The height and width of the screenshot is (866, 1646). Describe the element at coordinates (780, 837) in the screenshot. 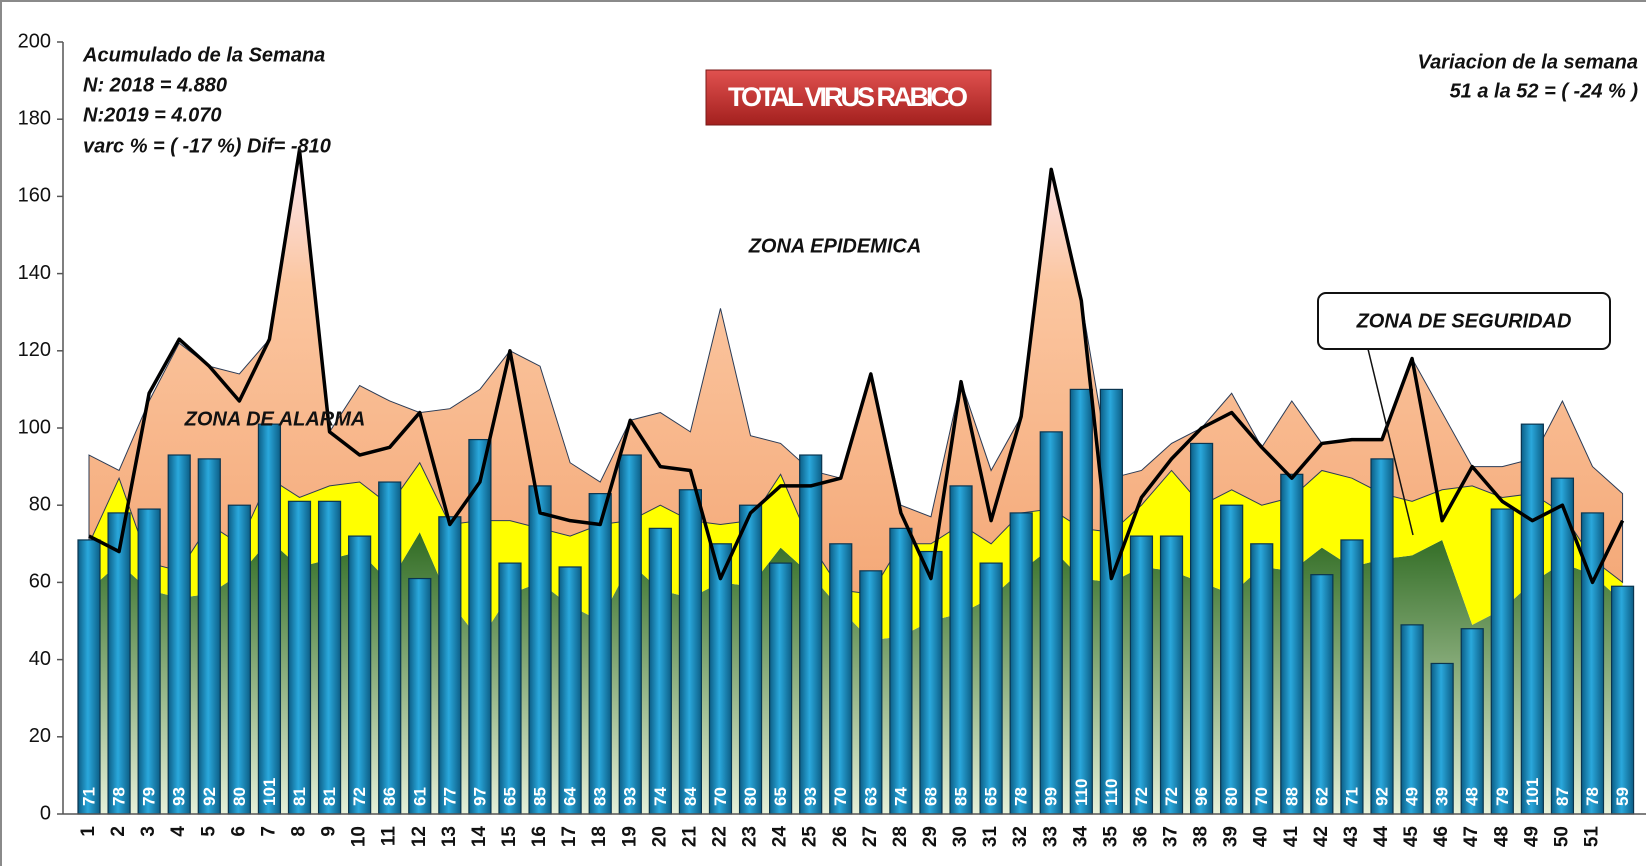

I see `x-tick-label: 24` at that location.